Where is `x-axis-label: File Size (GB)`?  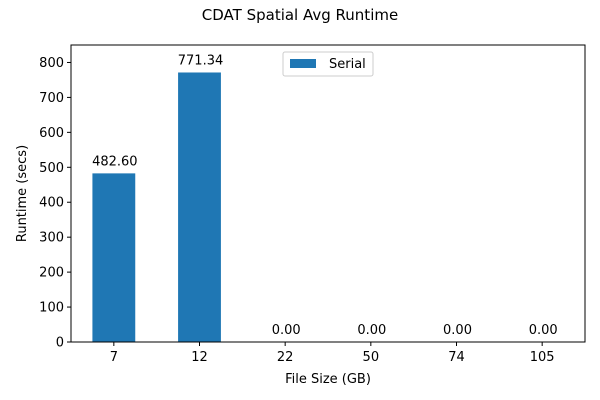
x-axis-label: File Size (GB) is located at coordinates (328, 379).